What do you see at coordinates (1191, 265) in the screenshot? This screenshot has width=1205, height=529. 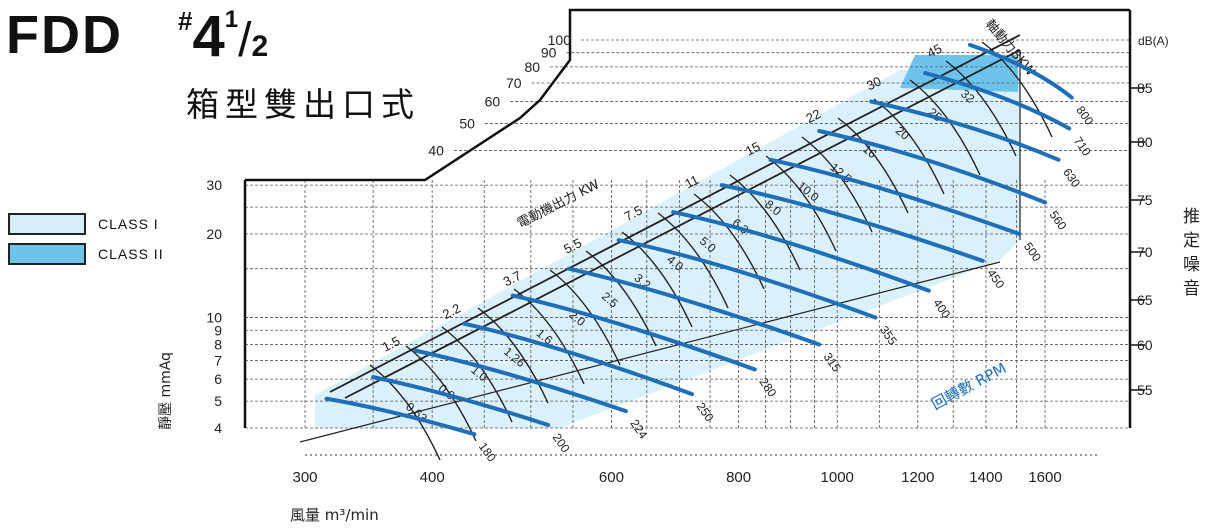 I see `noise-axis-label-char: 噪` at bounding box center [1191, 265].